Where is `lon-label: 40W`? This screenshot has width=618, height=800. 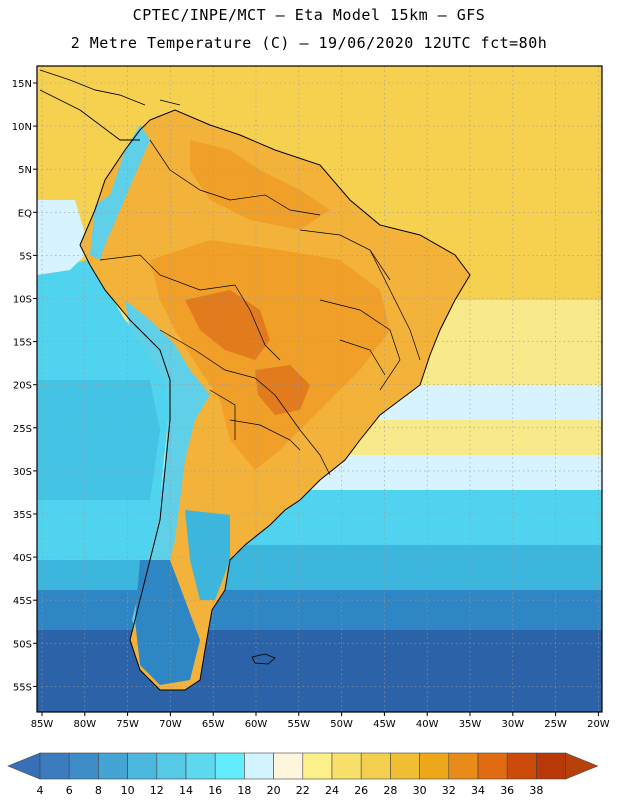
lon-label: 40W is located at coordinates (427, 724).